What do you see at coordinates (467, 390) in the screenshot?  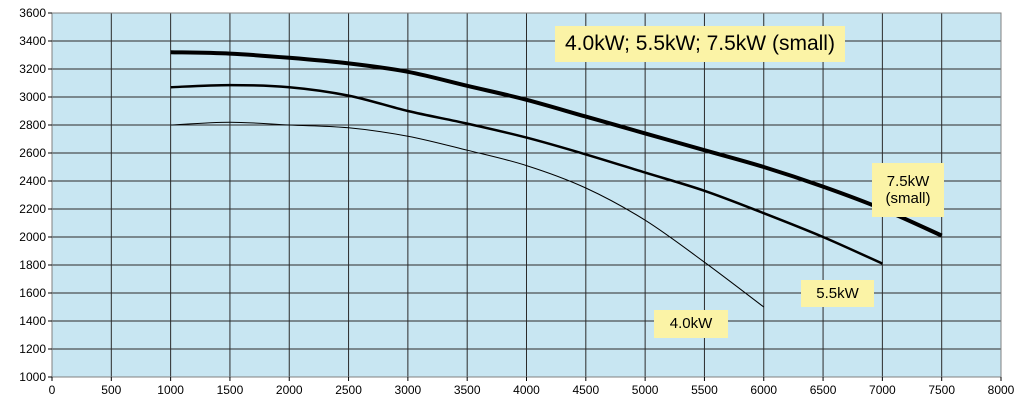 I see `x-tick-label: 3500` at bounding box center [467, 390].